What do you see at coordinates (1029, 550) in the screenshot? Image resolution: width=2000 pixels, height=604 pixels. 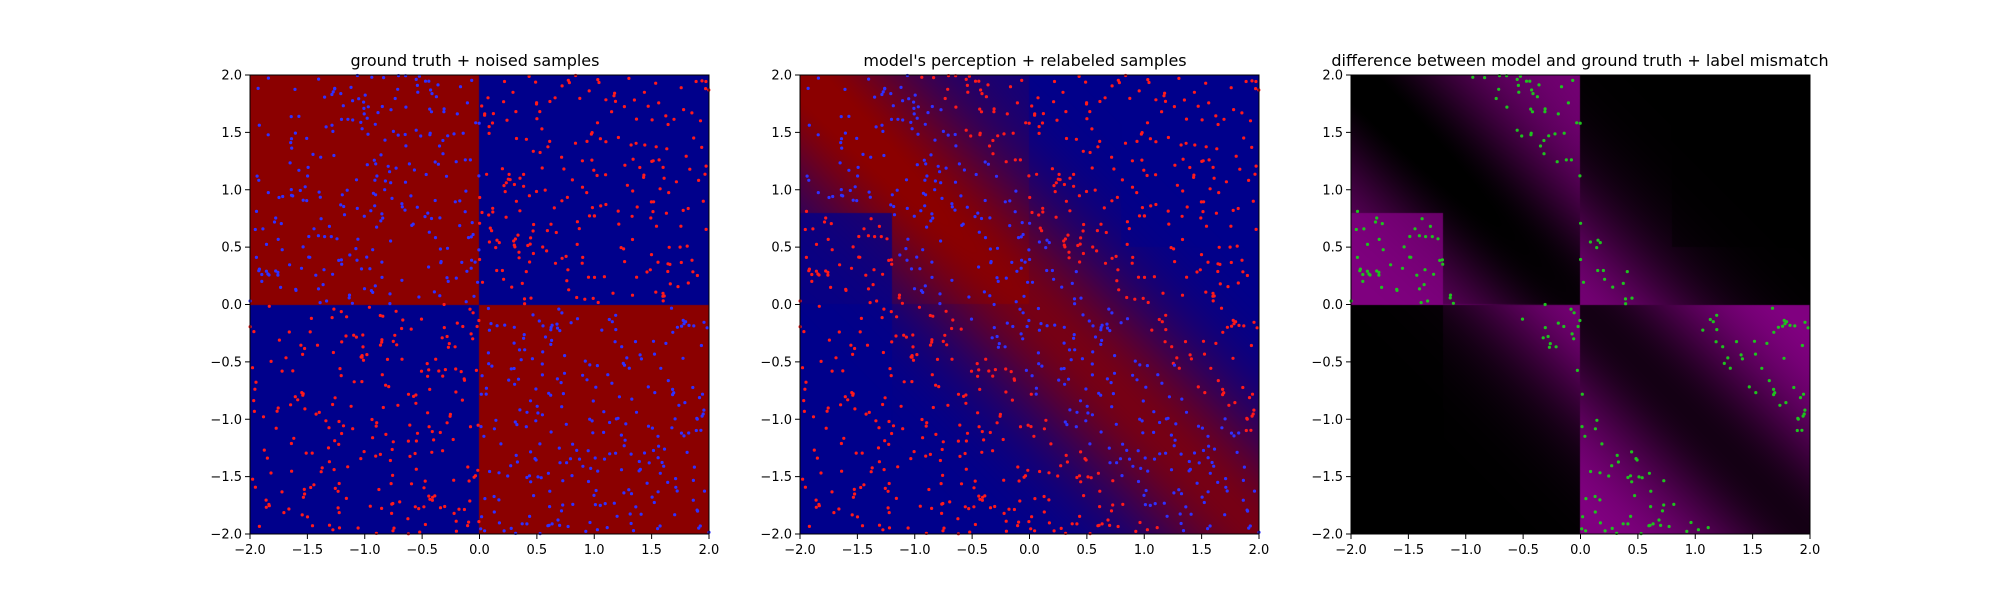 I see `x-tick-label: 0.0` at bounding box center [1029, 550].